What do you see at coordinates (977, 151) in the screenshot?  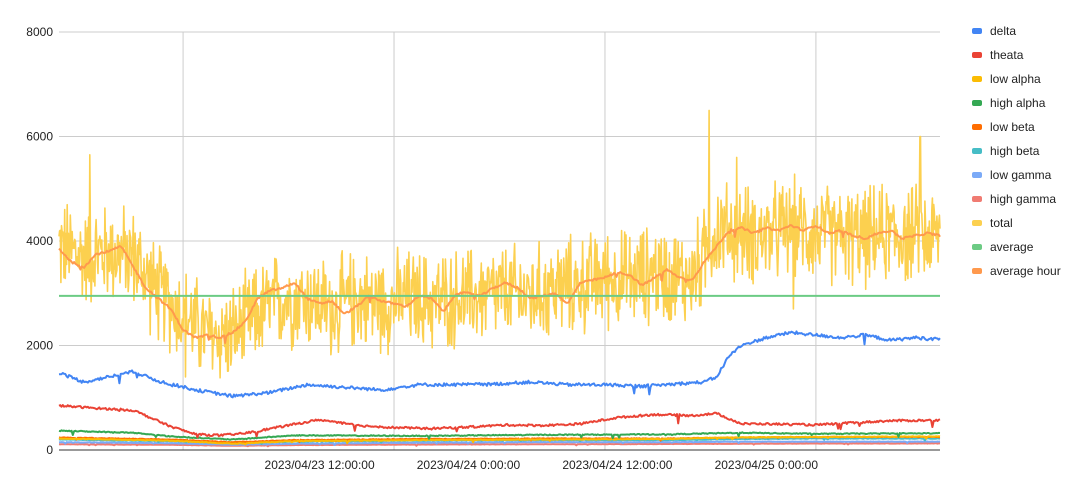 I see `legend-swatch-high-beta` at bounding box center [977, 151].